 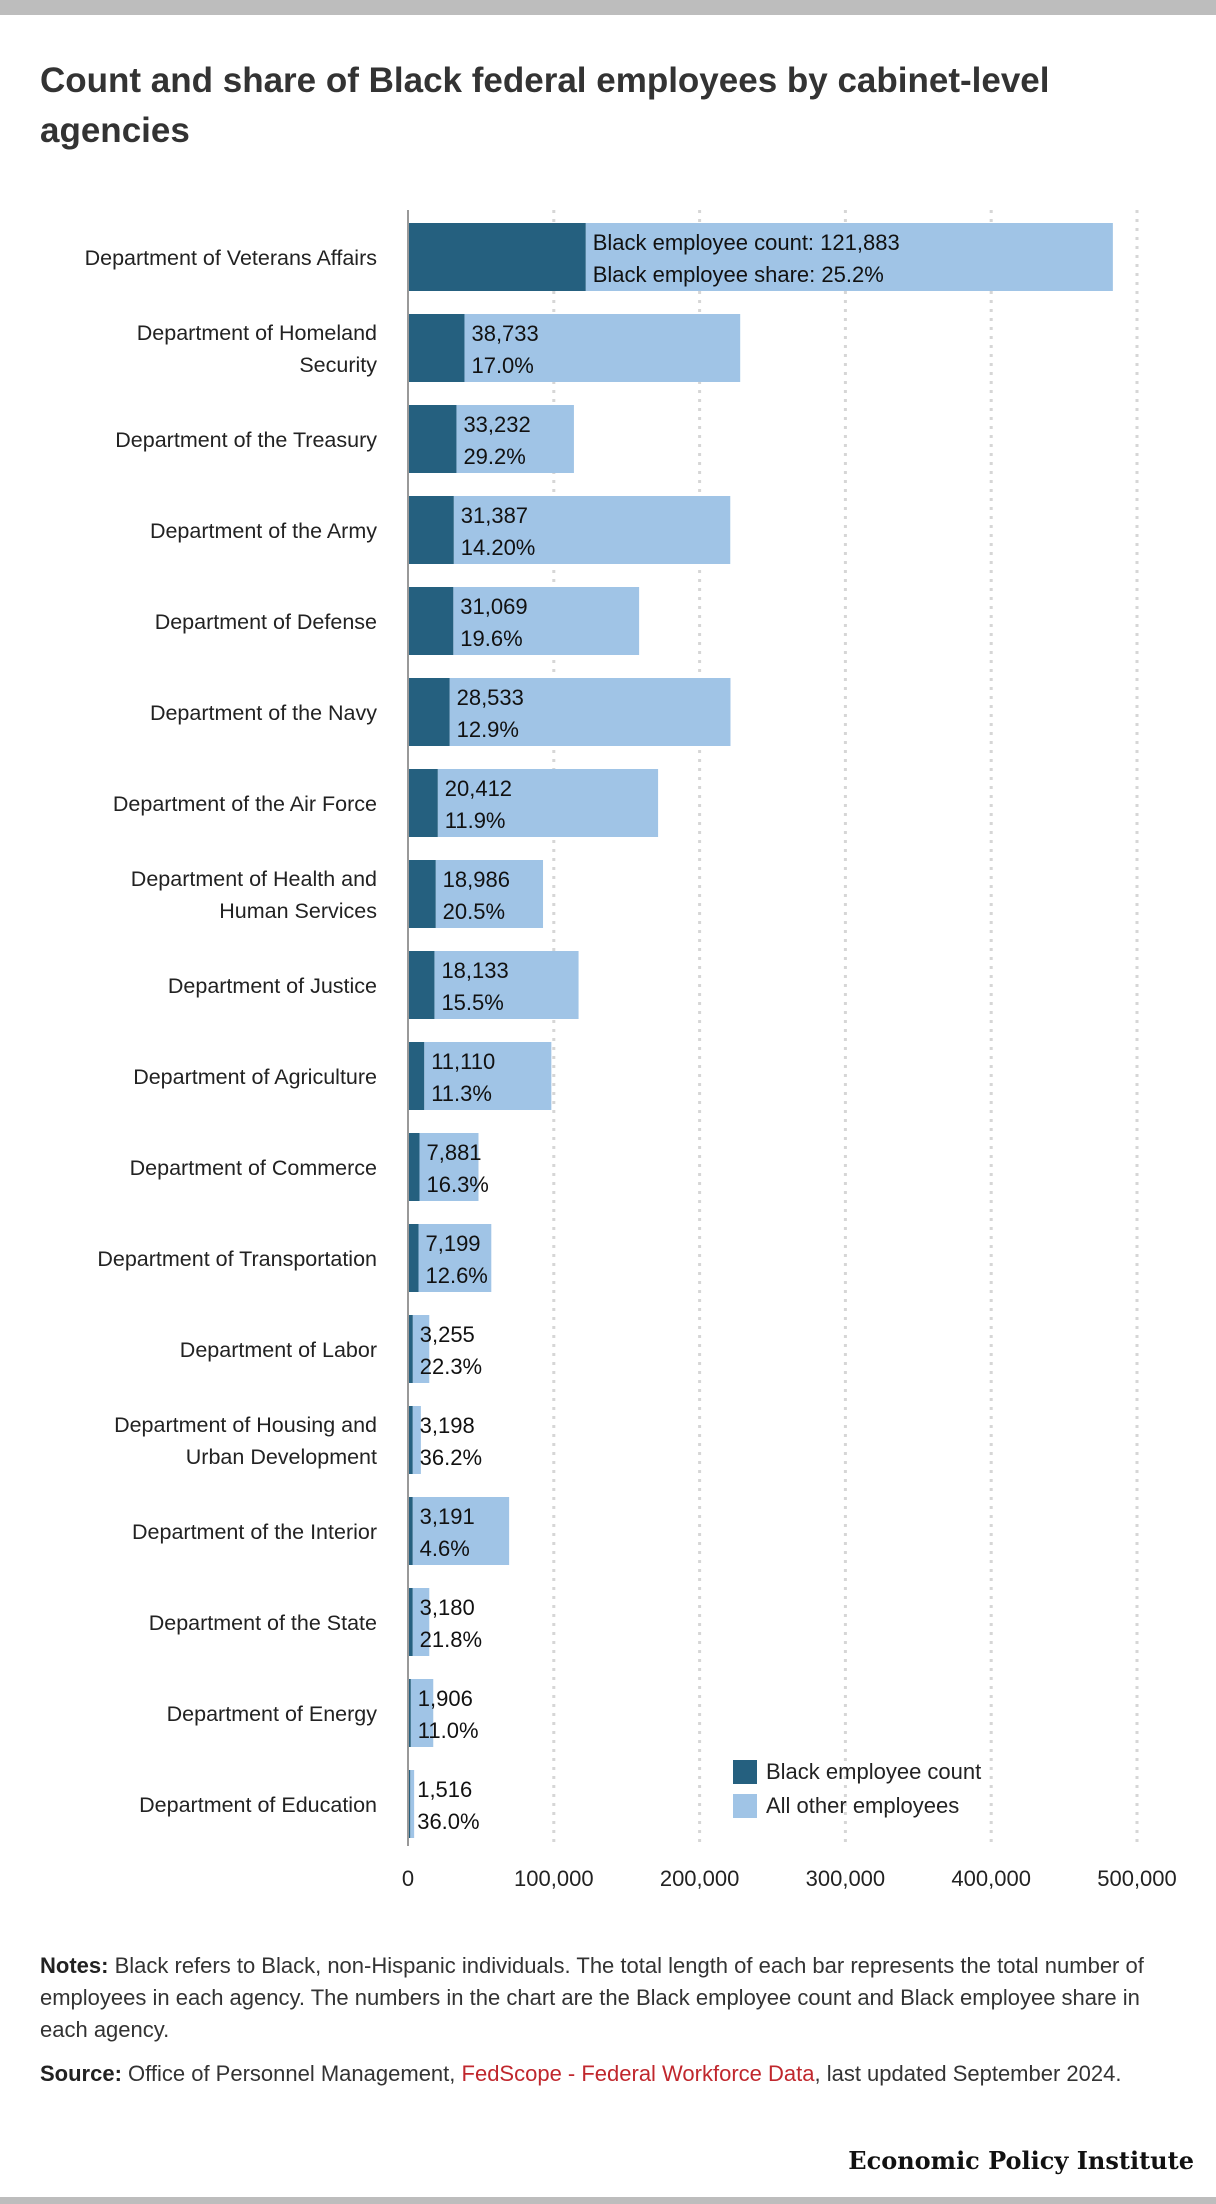 What do you see at coordinates (447, 1334) in the screenshot?
I see `data-label-count: 3,255` at bounding box center [447, 1334].